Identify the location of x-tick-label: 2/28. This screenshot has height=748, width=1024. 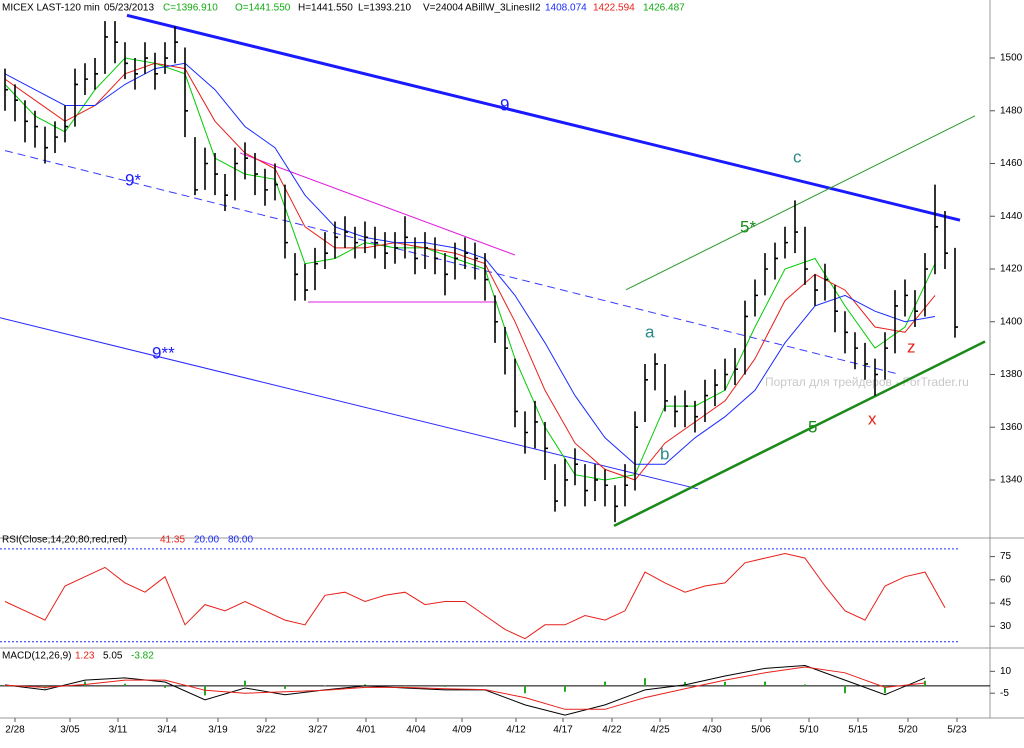
(15, 730).